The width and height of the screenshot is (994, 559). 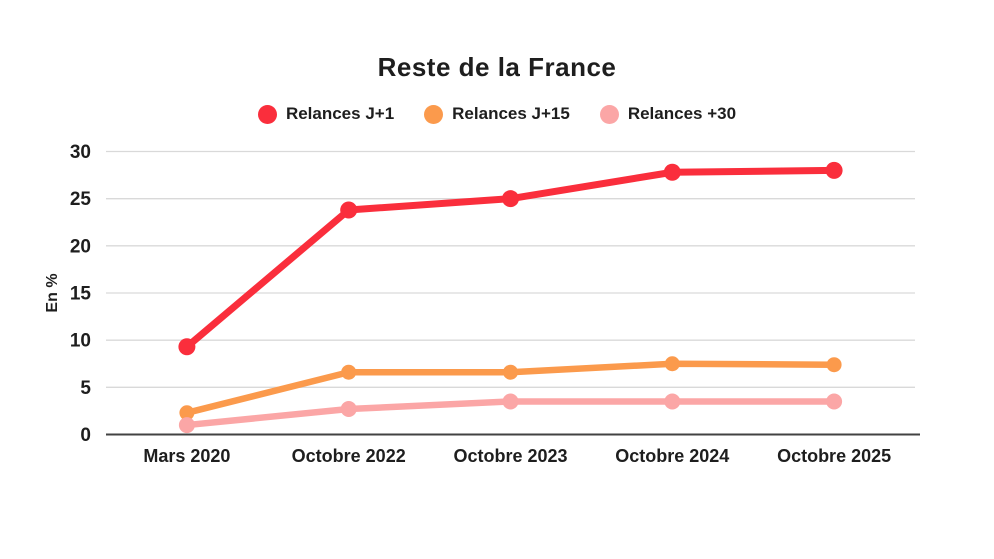 What do you see at coordinates (340, 113) in the screenshot?
I see `legend-label: Relances J+1` at bounding box center [340, 113].